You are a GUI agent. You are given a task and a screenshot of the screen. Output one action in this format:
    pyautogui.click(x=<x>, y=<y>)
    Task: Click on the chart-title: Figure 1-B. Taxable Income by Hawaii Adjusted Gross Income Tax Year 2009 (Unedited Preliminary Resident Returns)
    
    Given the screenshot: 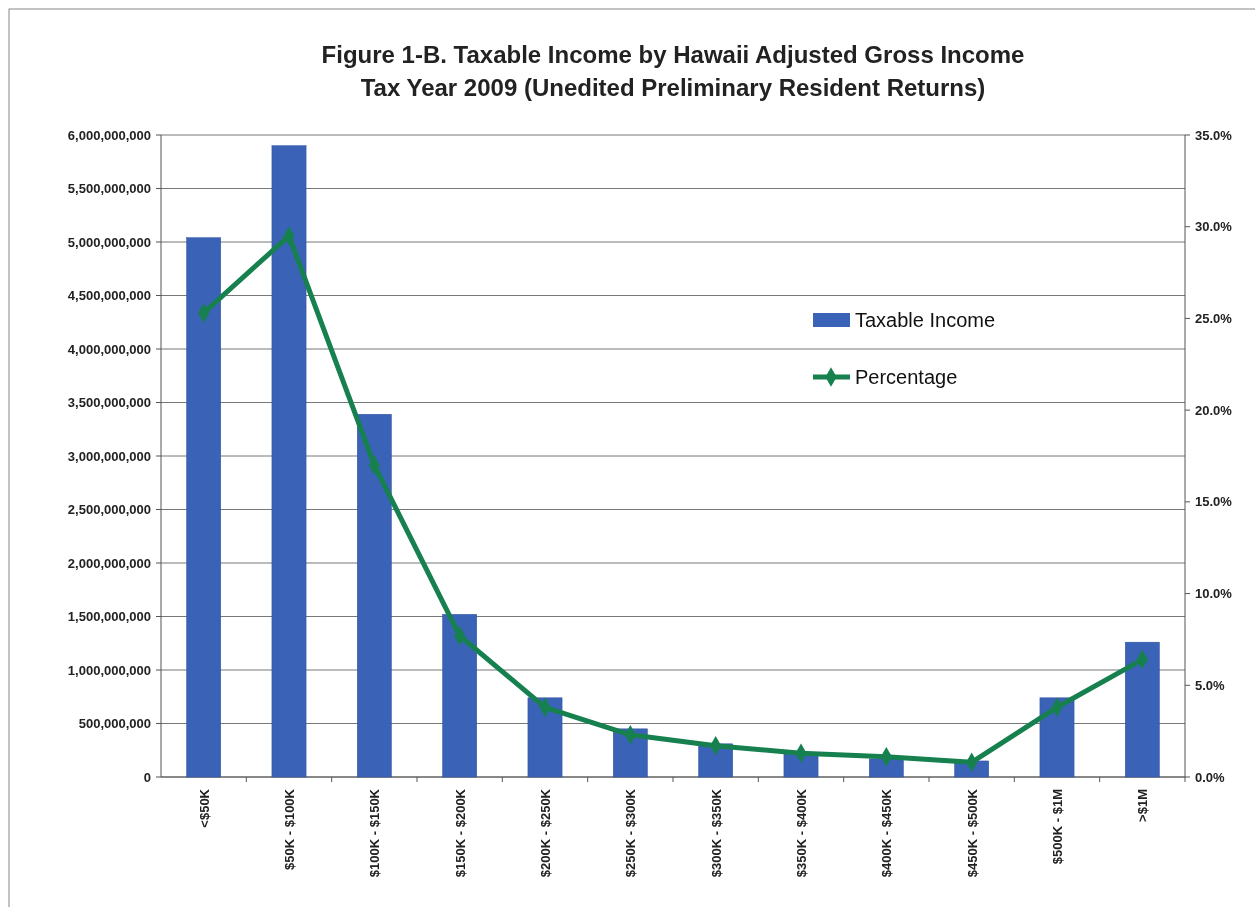 What is the action you would take?
    pyautogui.click(x=673, y=71)
    